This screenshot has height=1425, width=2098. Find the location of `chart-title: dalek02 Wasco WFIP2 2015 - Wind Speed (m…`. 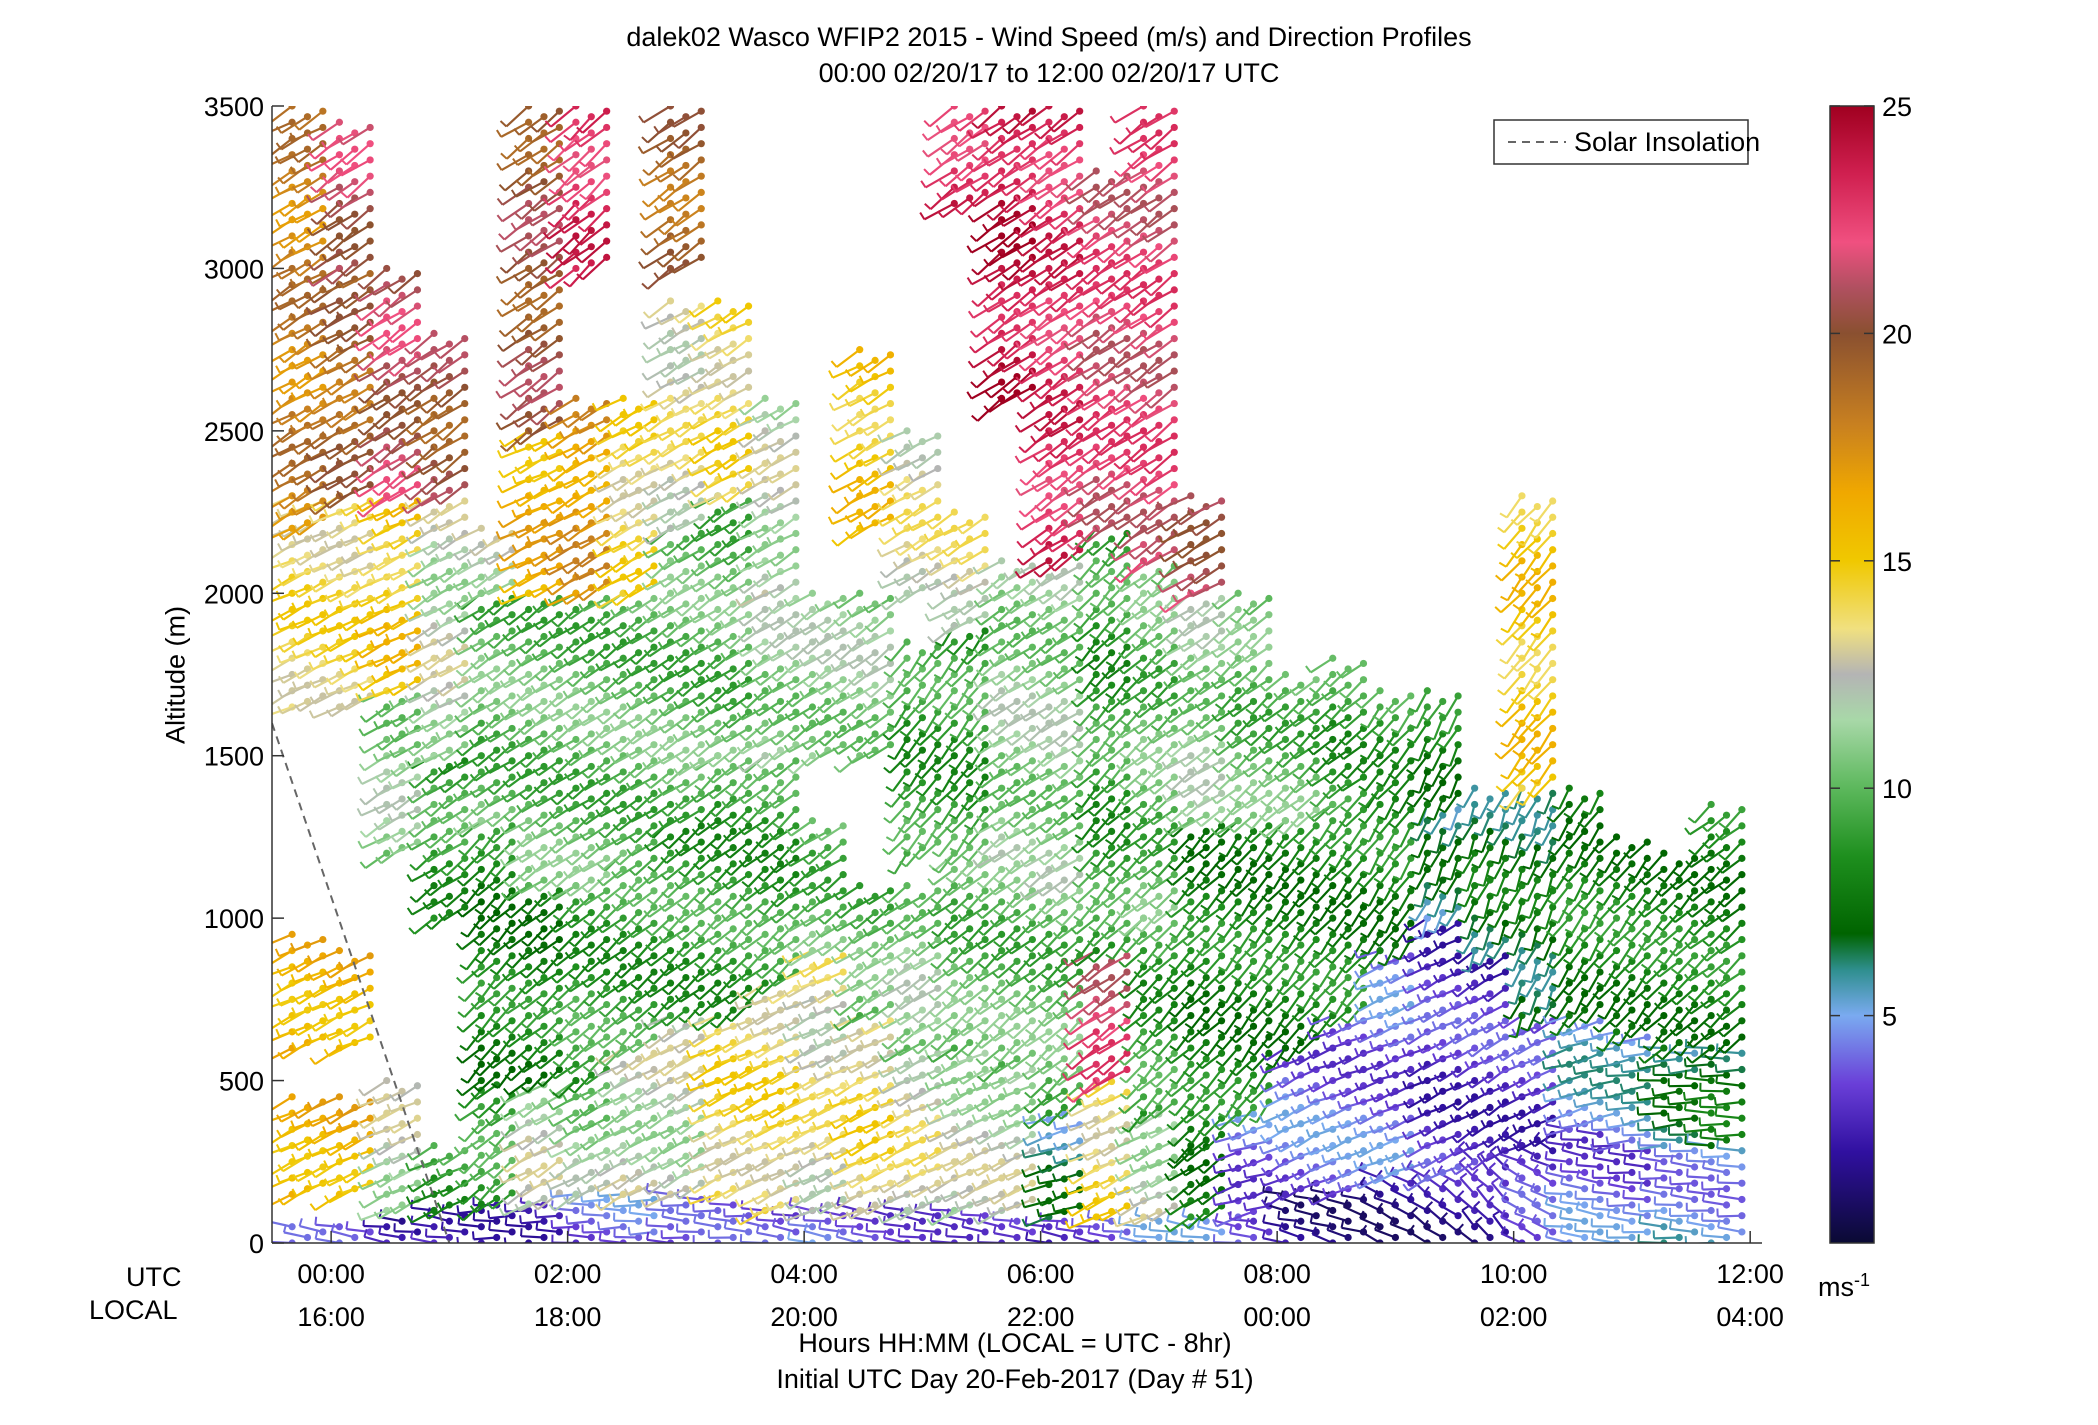

chart-title: dalek02 Wasco WFIP2 2015 - Wind Speed (m… is located at coordinates (1049, 37).